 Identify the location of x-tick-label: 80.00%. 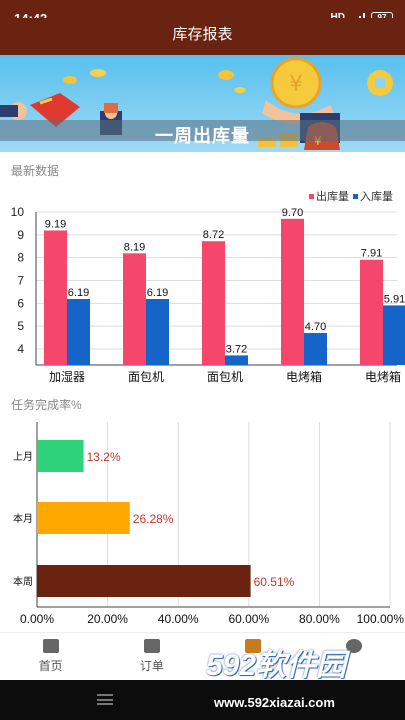
(319, 619).